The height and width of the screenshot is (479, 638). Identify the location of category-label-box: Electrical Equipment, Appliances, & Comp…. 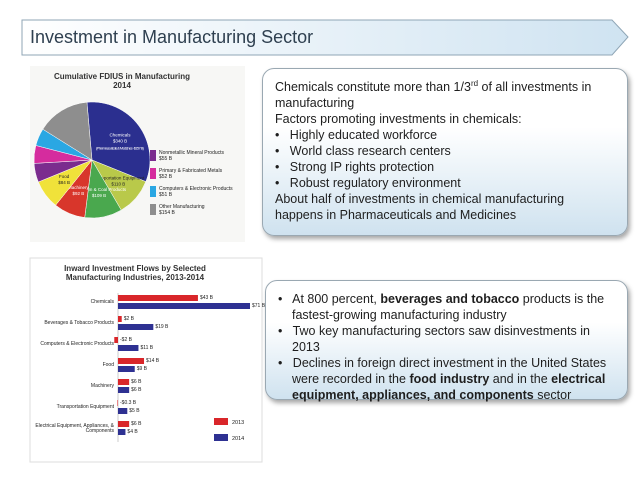
(74, 428).